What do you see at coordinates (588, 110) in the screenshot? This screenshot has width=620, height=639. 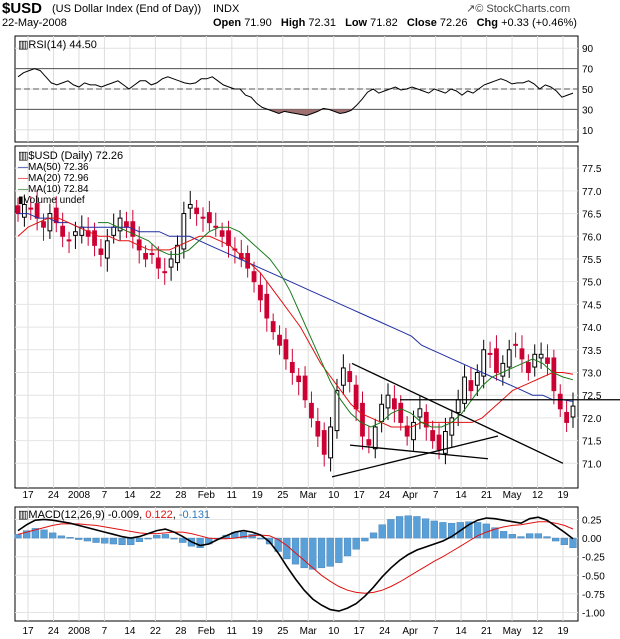 I see `rsi-tick-label: 30` at bounding box center [588, 110].